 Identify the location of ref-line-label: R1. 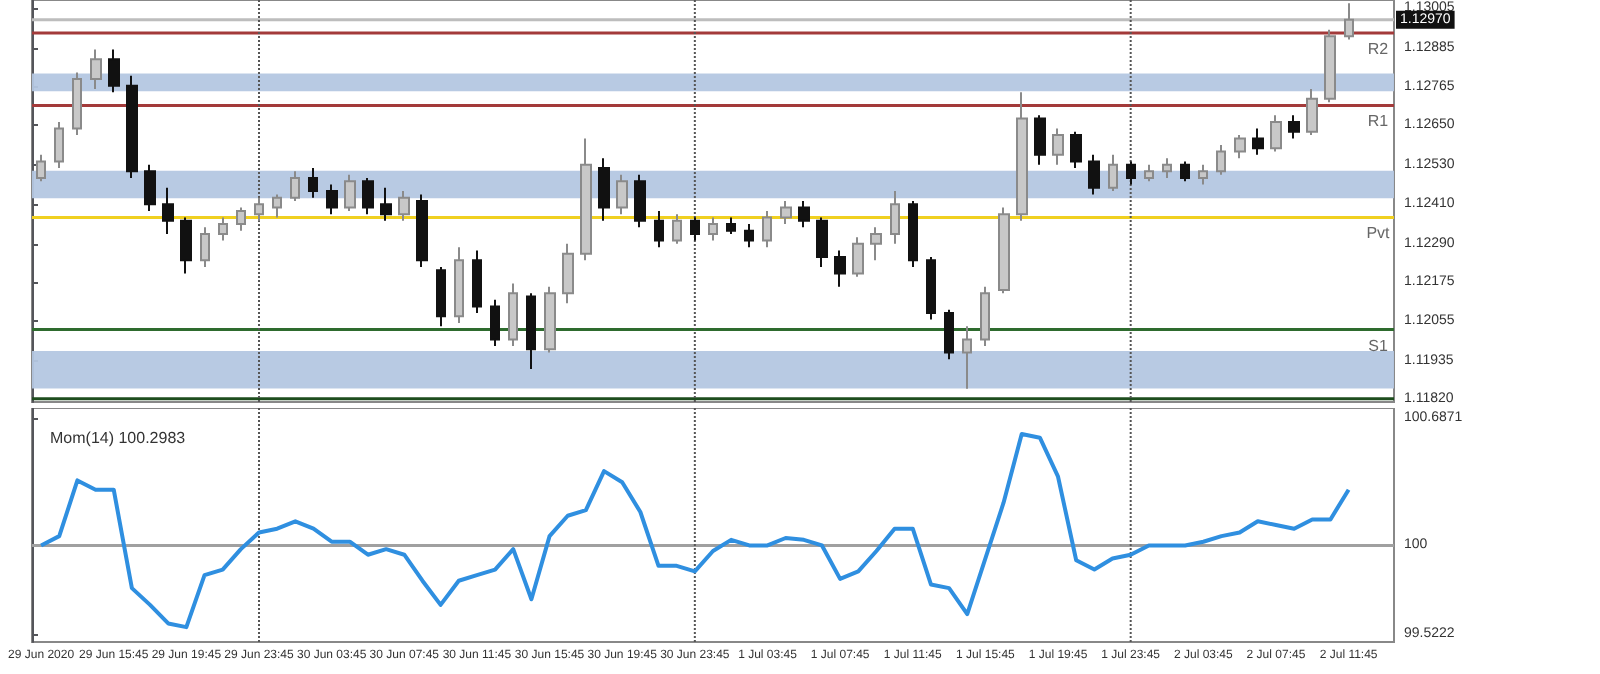
(1378, 121).